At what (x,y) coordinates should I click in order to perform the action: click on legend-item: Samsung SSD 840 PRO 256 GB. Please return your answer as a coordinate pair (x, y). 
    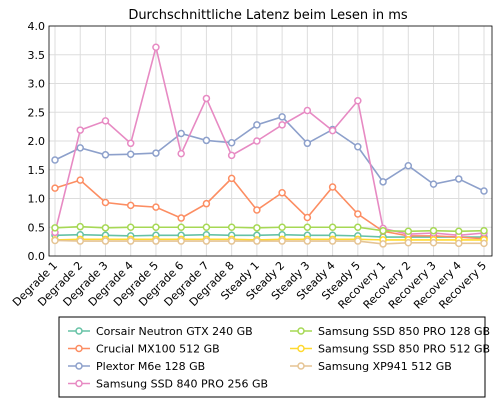
    Looking at the image, I should click on (168, 384).